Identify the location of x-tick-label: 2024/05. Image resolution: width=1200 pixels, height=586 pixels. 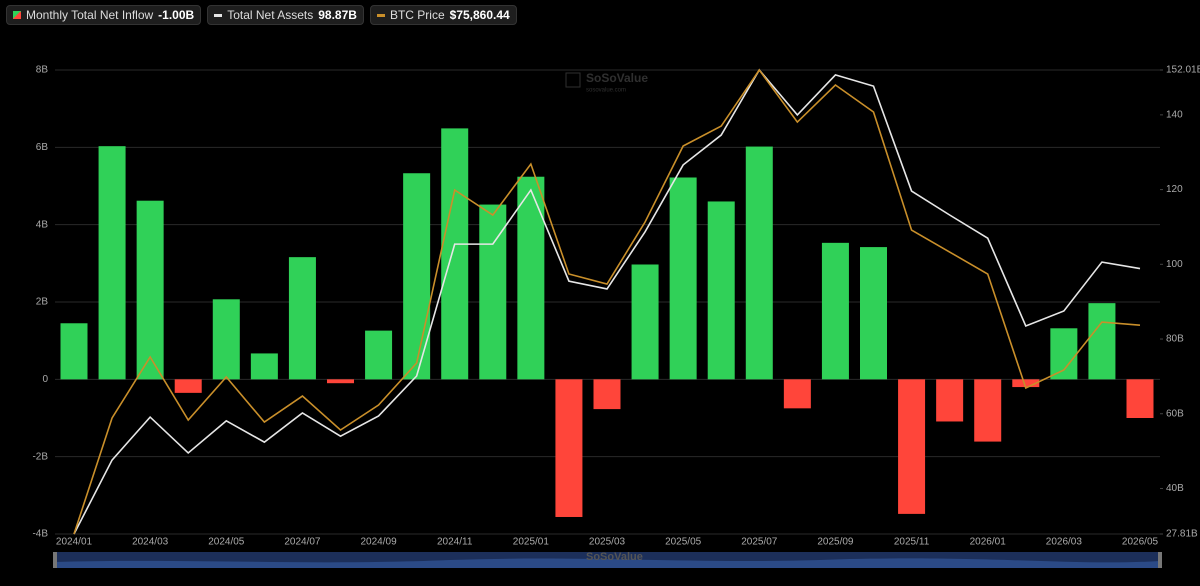
(226, 542).